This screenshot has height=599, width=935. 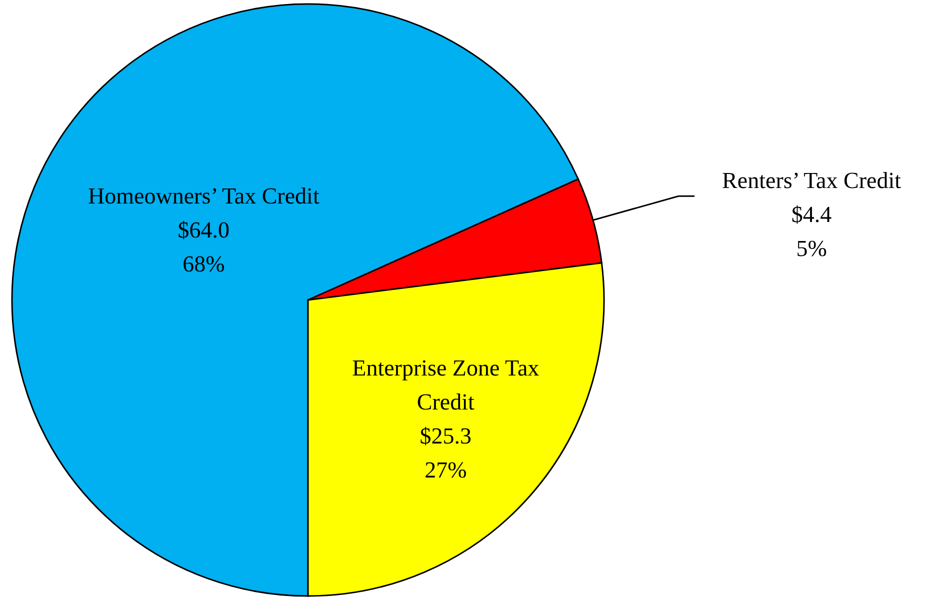 I want to click on data-label: $25.3 27%, so click(x=446, y=452).